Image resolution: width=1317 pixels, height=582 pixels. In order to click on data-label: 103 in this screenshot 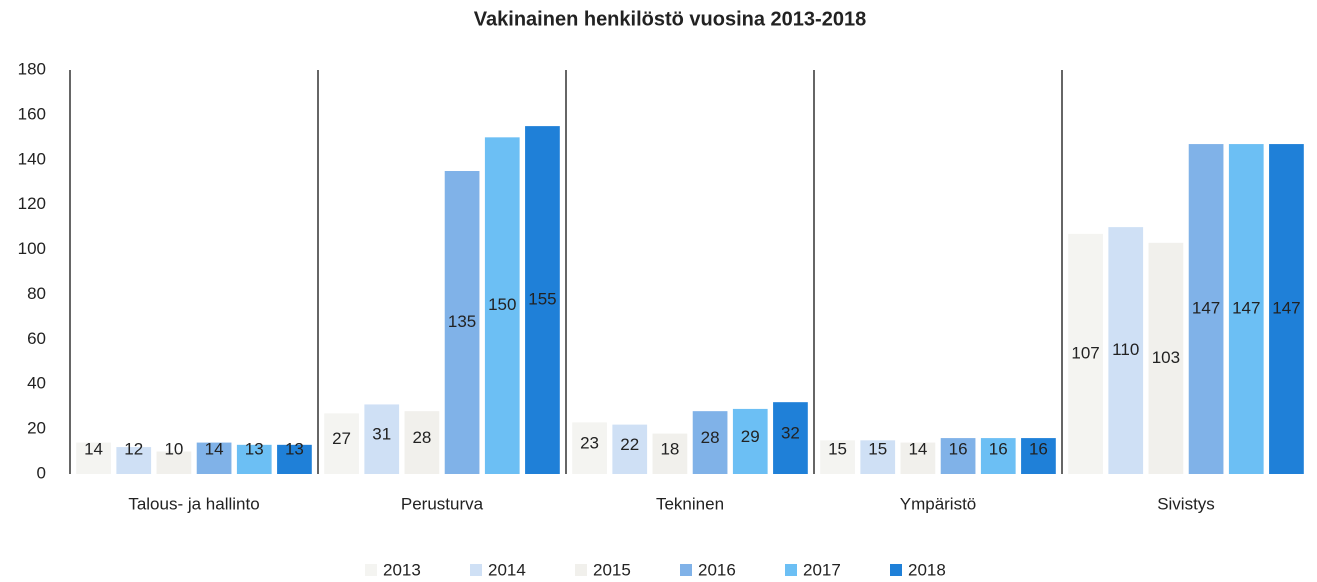, I will do `click(1166, 357)`.